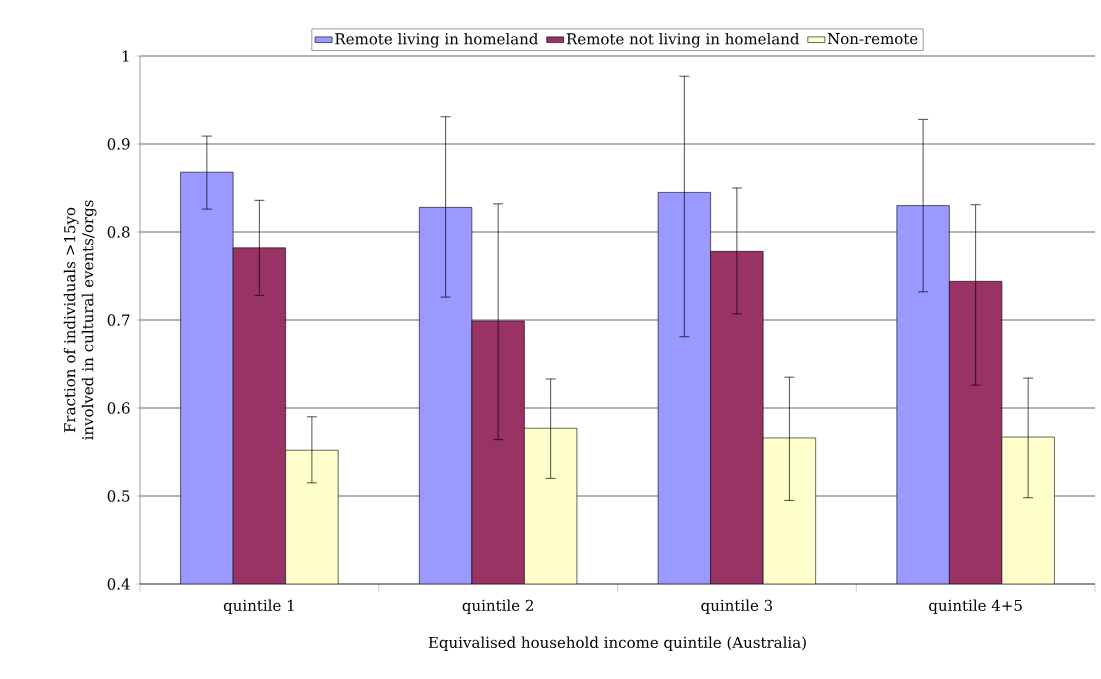 This screenshot has height=679, width=1101. I want to click on legend-label: Remote living in homeland, so click(436, 40).